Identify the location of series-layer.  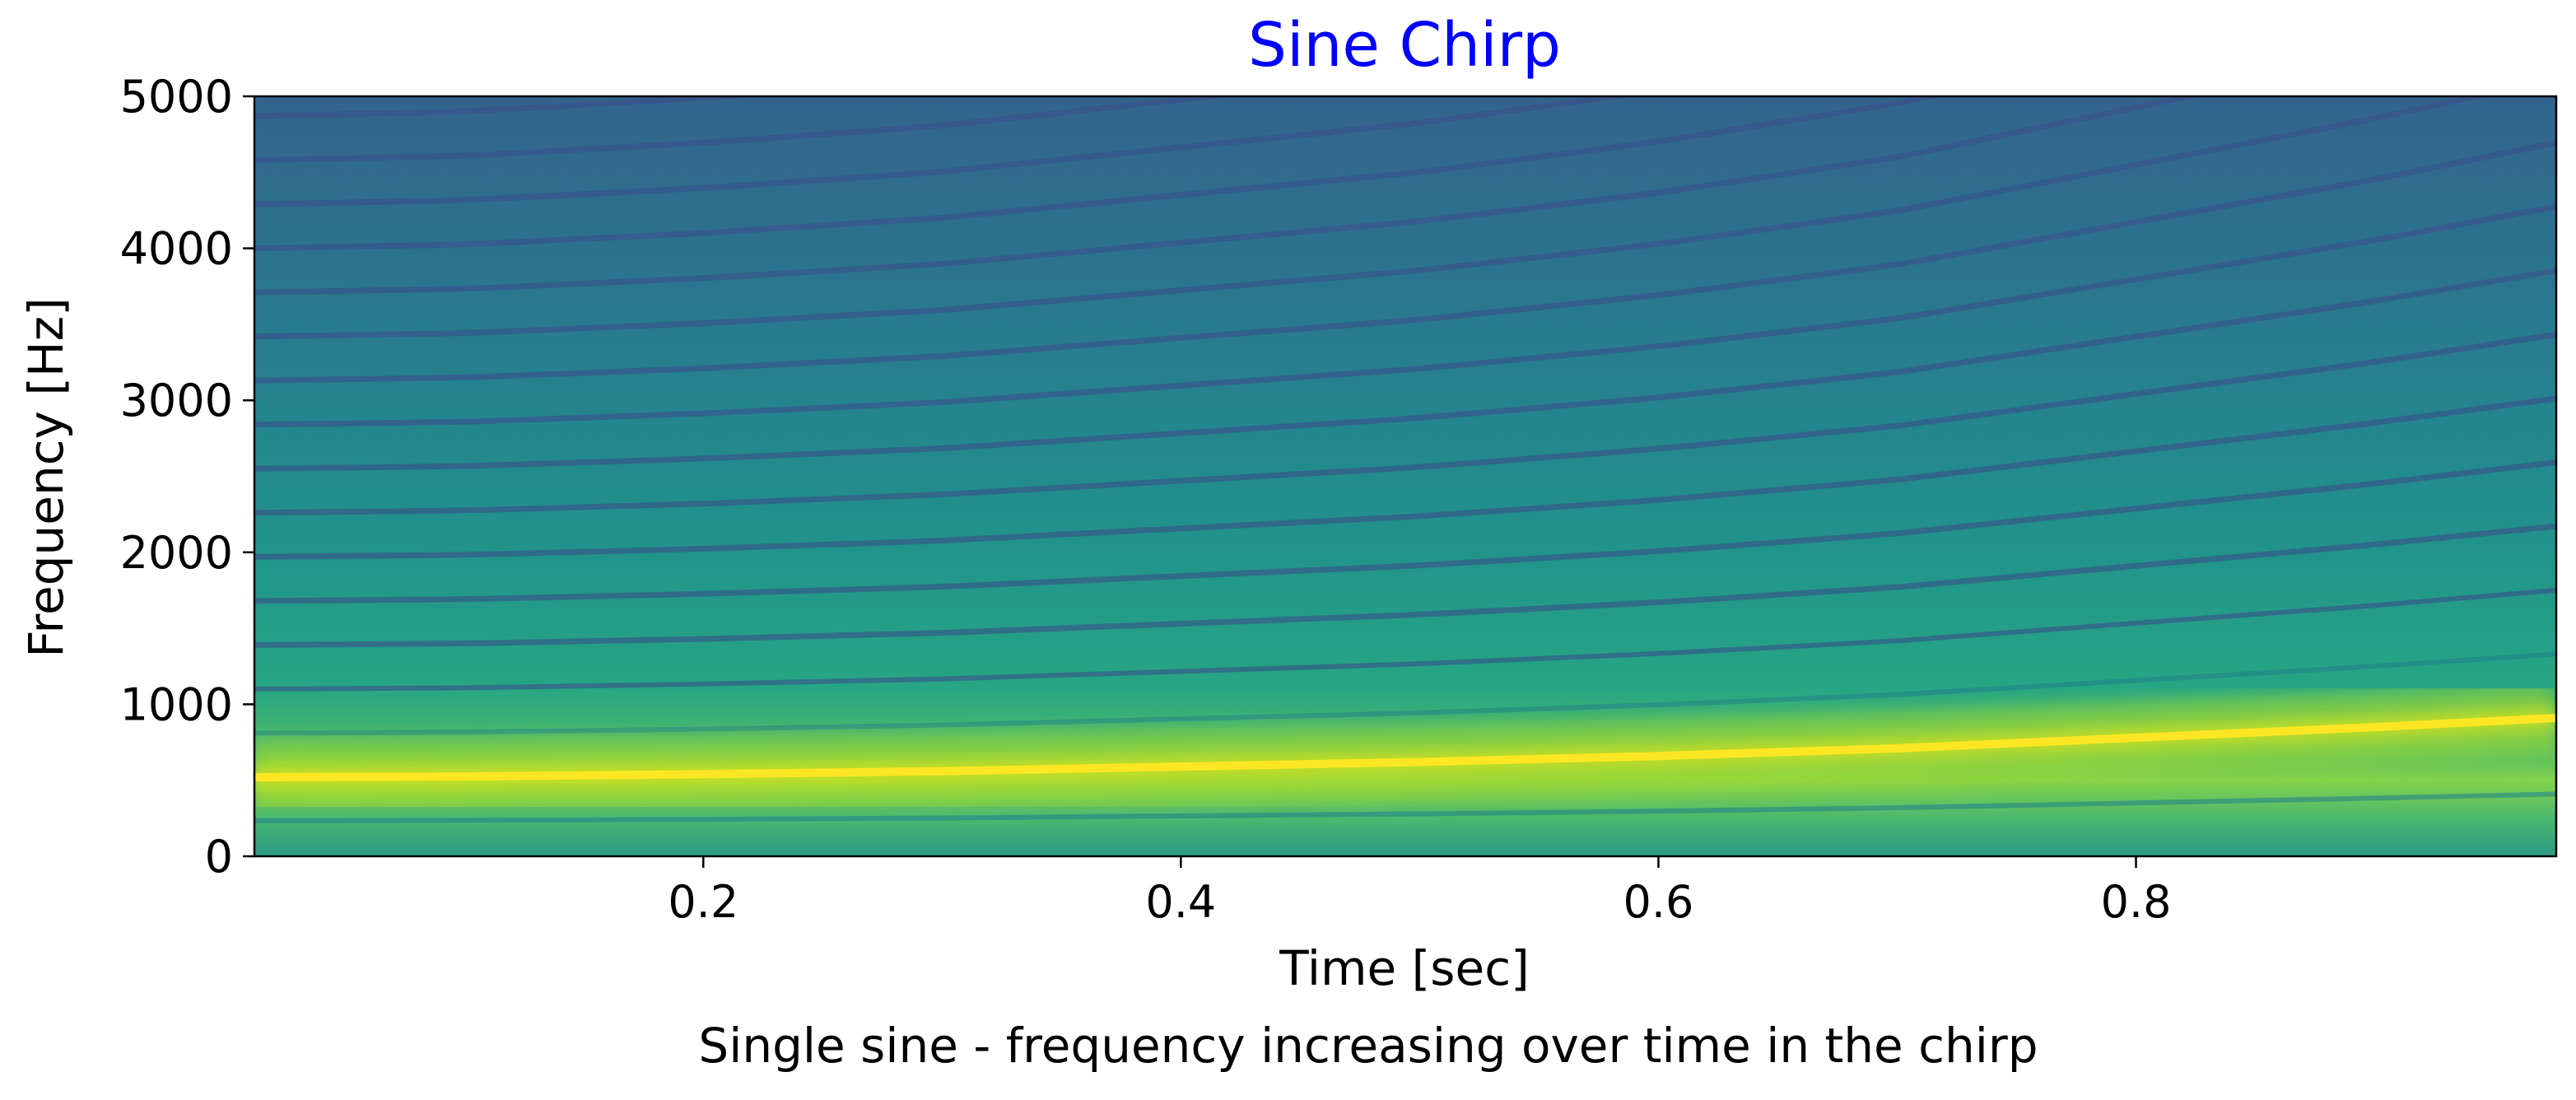
(1405, 747).